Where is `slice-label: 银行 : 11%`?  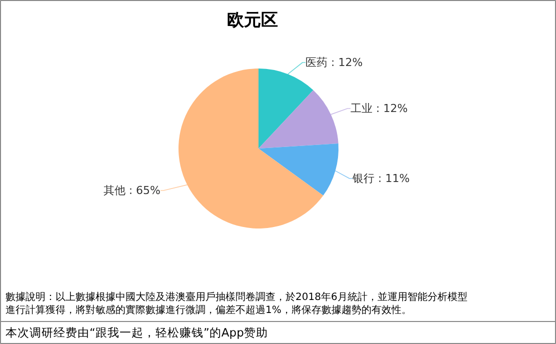 slice-label: 银行 : 11% is located at coordinates (381, 178).